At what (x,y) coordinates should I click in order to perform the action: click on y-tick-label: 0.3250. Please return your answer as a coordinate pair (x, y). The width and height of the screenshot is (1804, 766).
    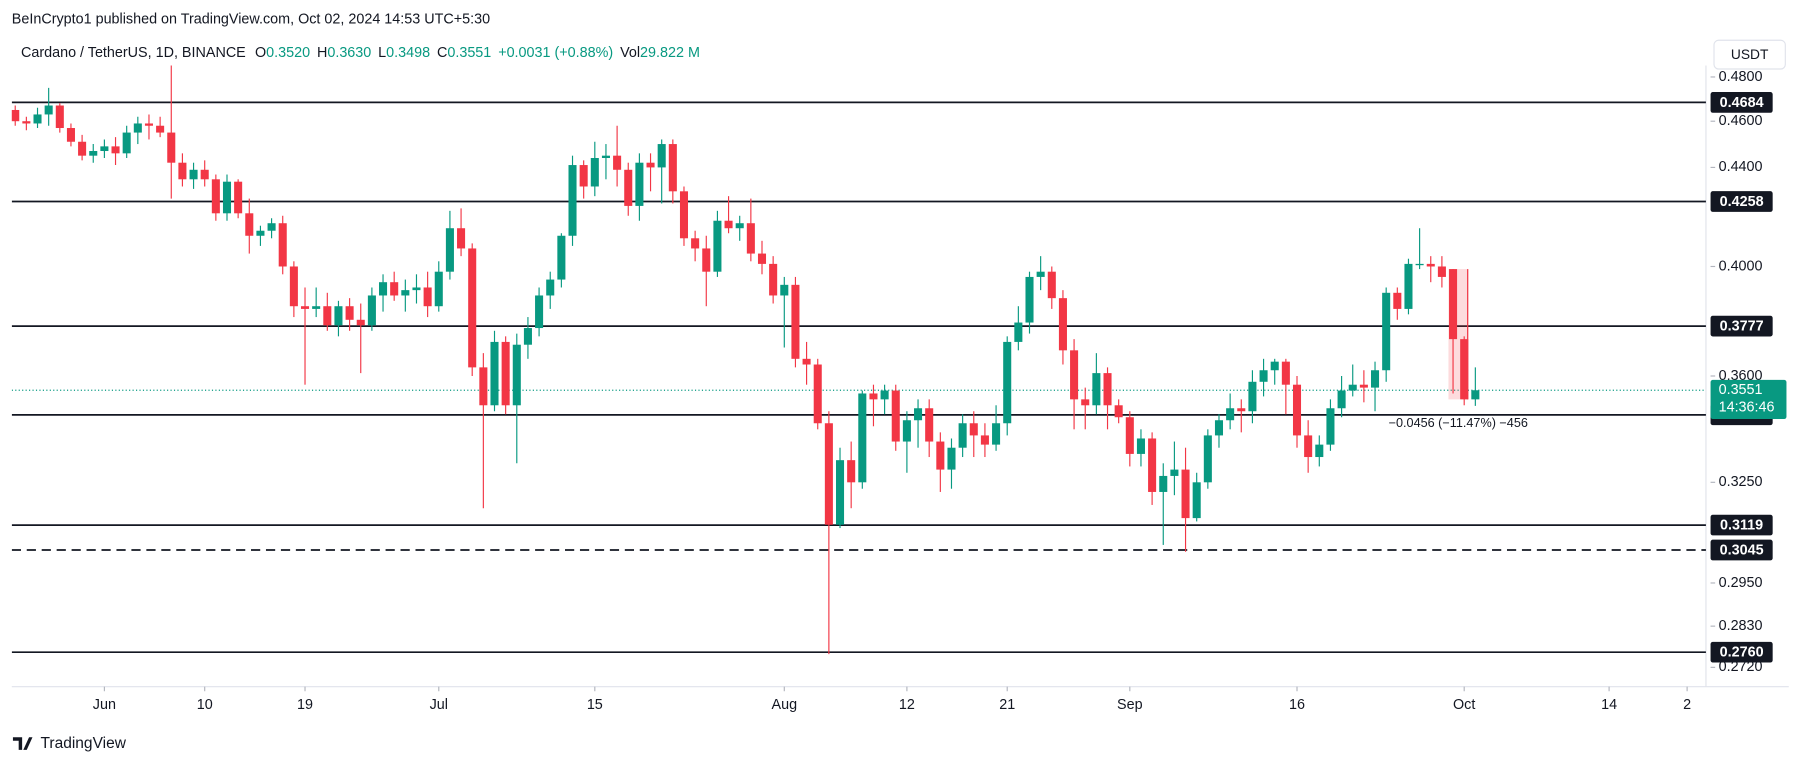
    Looking at the image, I should click on (1741, 482).